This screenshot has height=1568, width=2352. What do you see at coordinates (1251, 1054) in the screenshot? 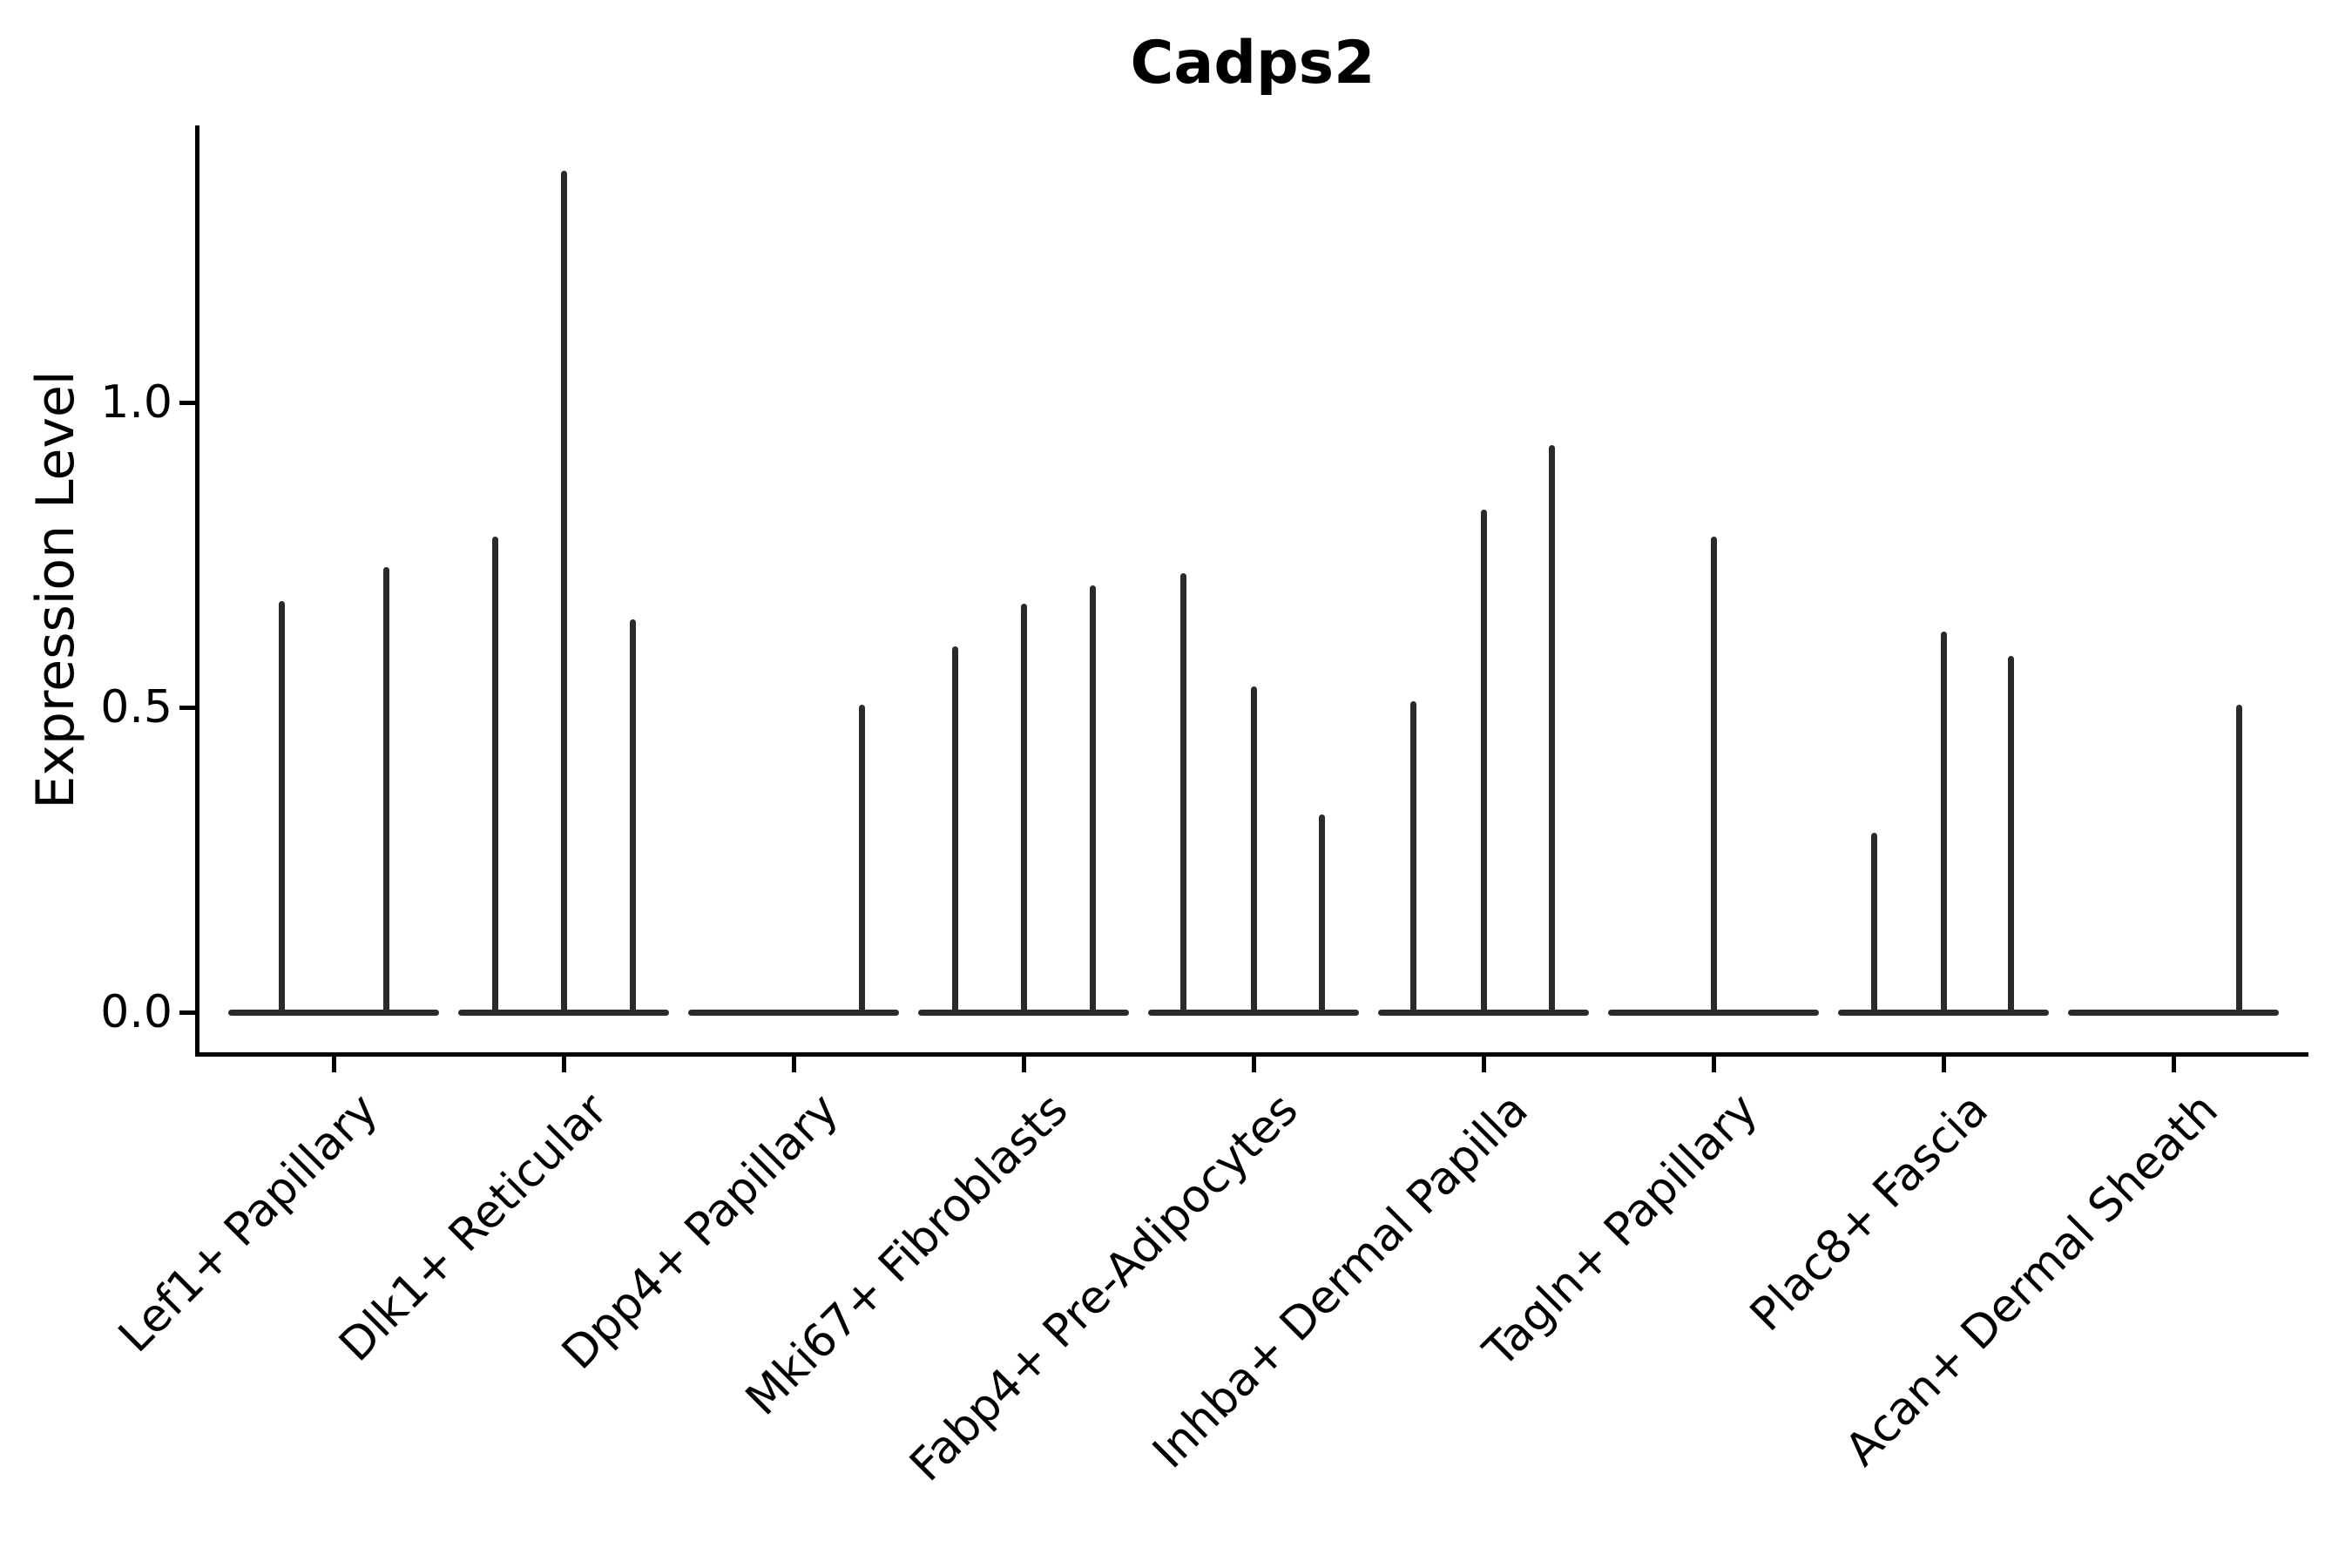
I see `x-axis-spine` at bounding box center [1251, 1054].